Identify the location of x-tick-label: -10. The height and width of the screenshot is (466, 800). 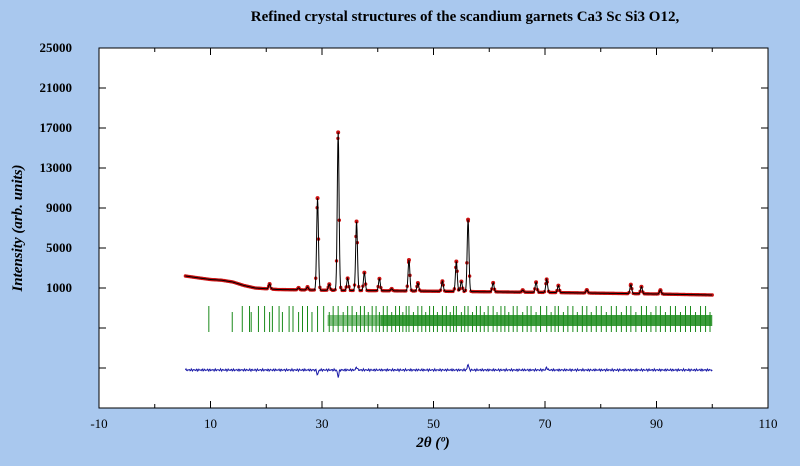
(98, 423).